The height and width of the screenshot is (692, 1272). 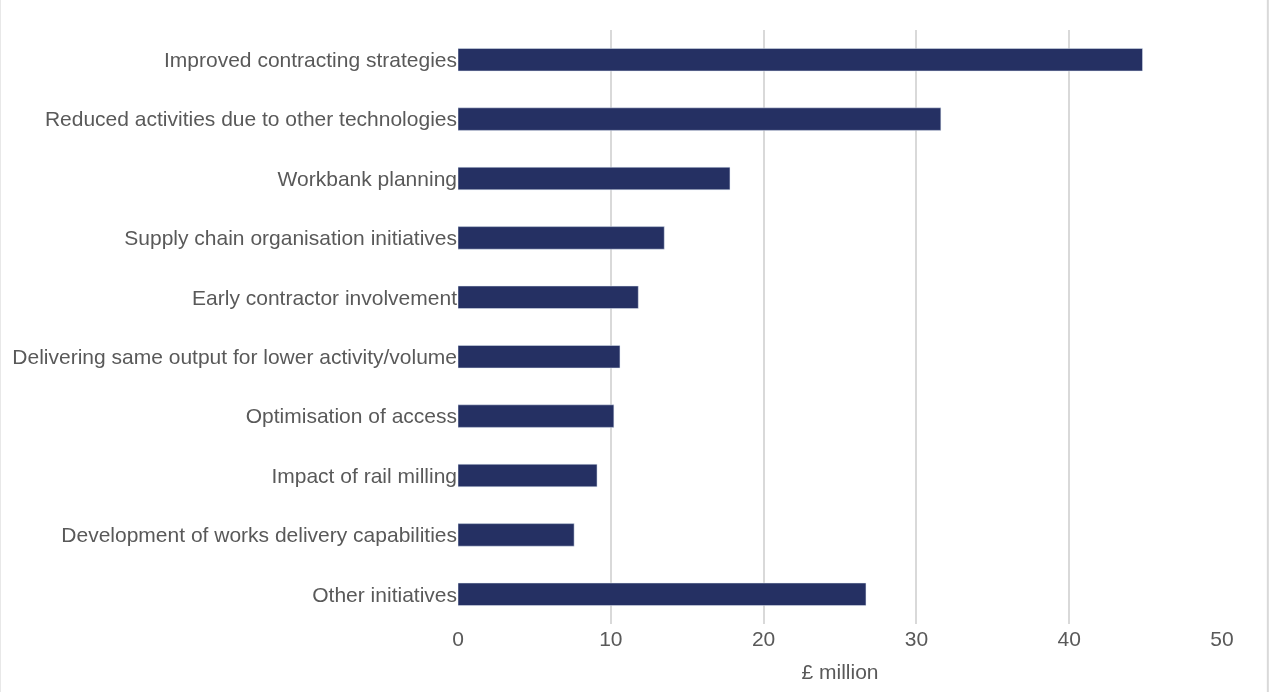 I want to click on y-tick-label: Early contractor involvement, so click(x=325, y=297).